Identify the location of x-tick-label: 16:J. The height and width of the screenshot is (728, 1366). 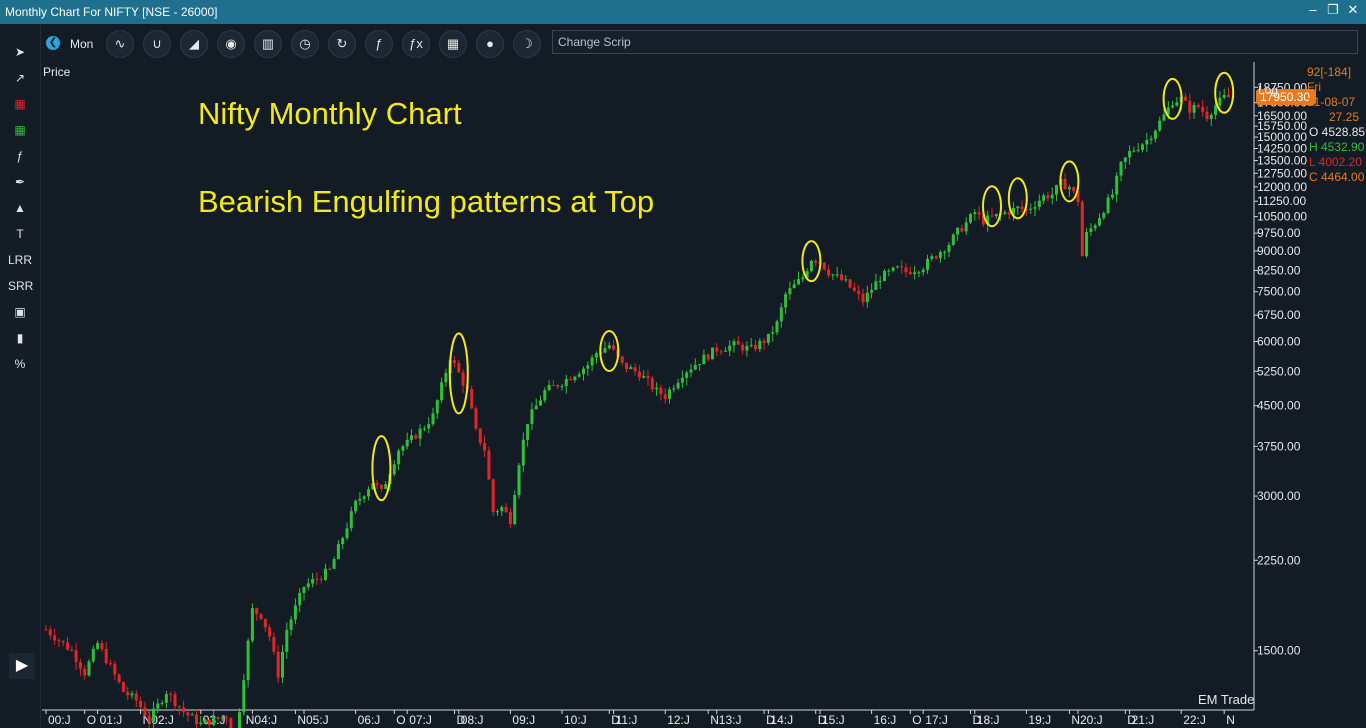
(885, 720).